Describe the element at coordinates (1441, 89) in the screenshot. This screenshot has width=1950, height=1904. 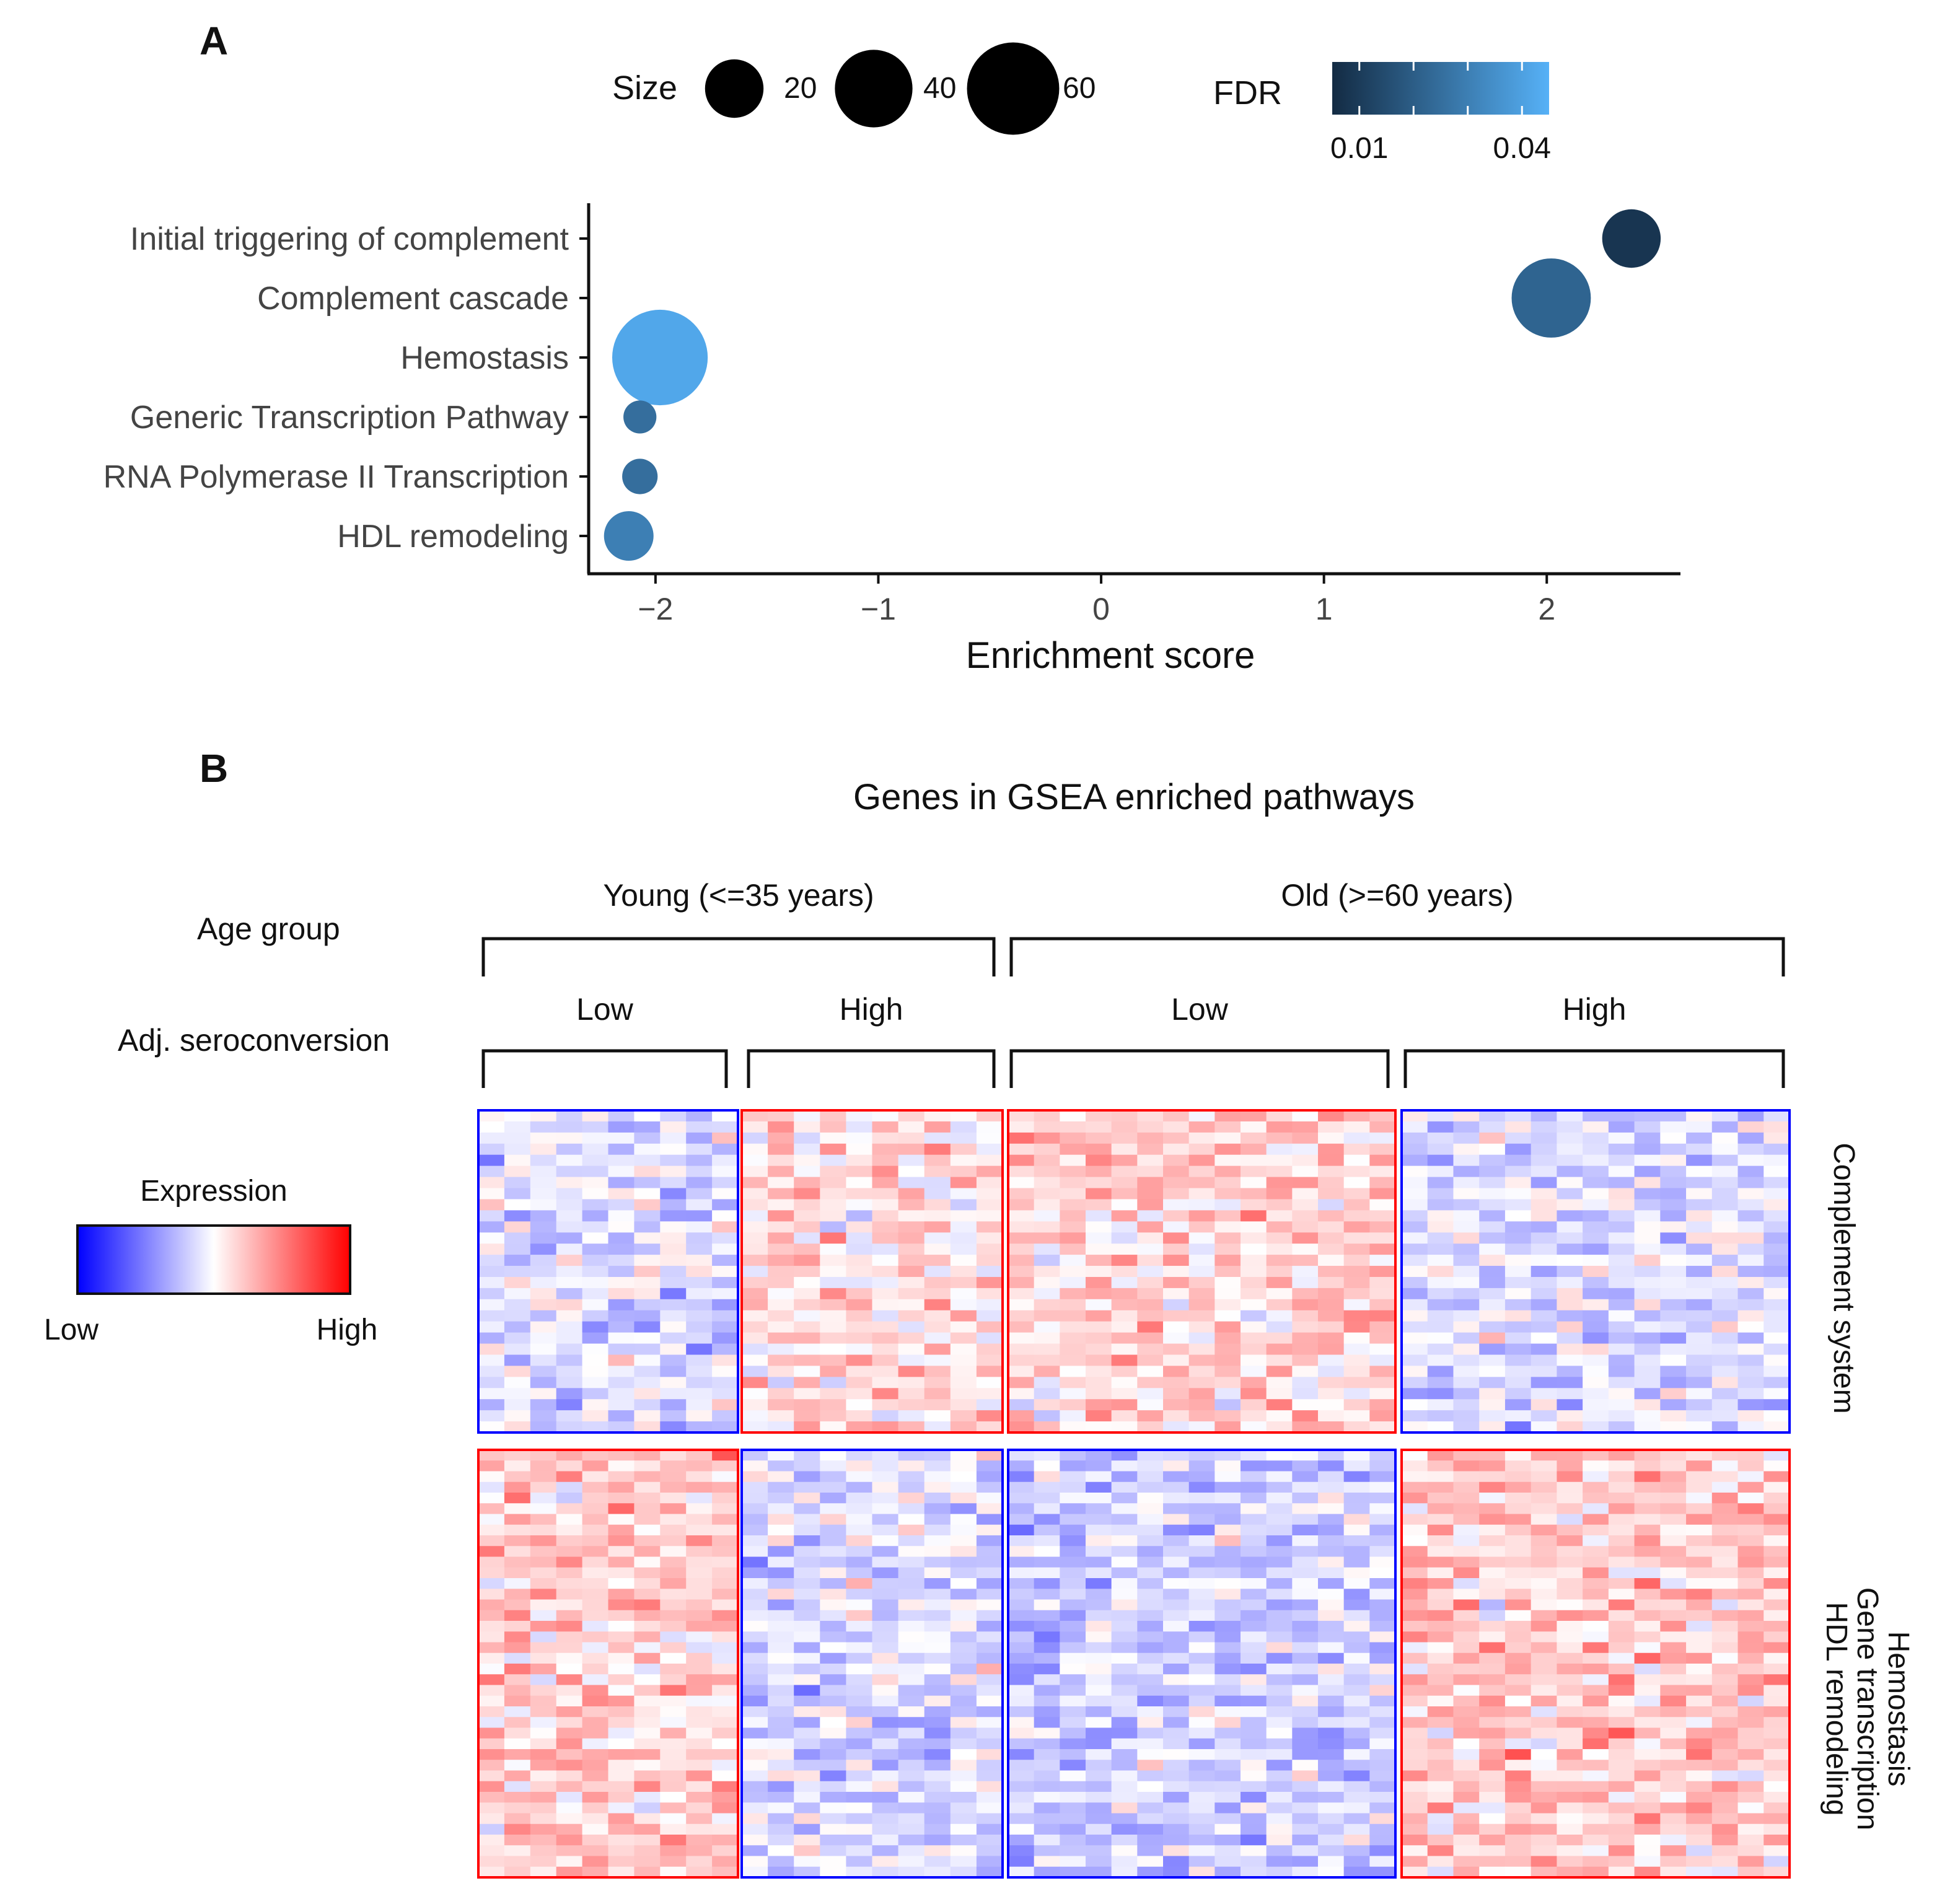
I see `fdr-colorbar` at that location.